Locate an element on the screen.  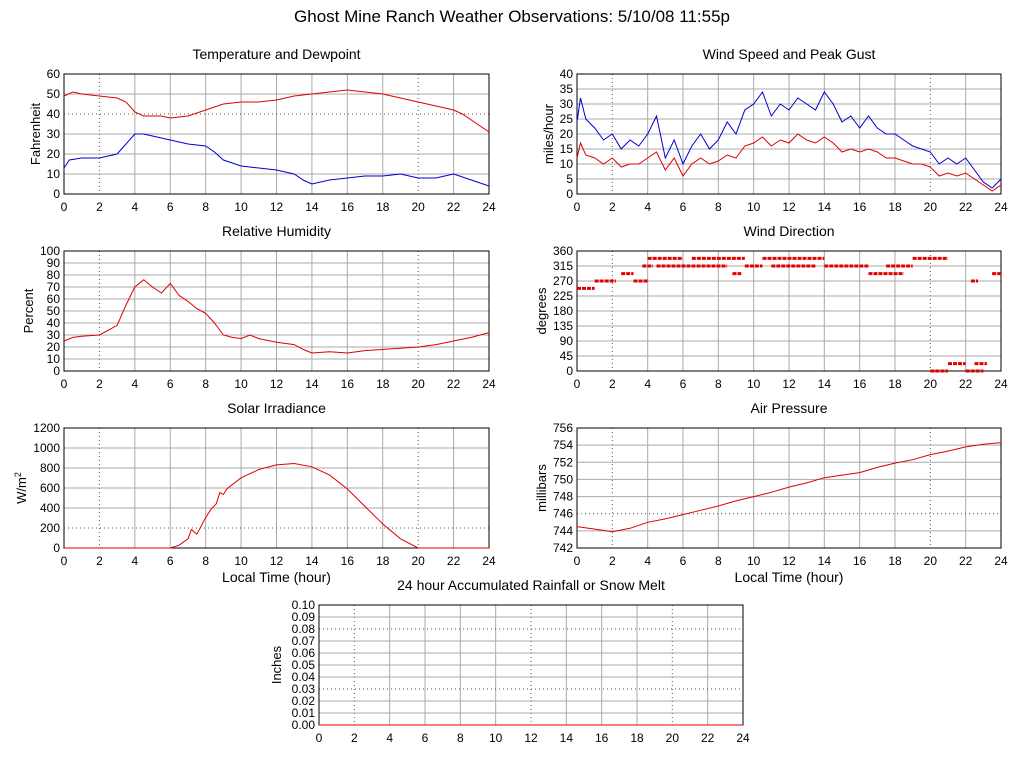
rain-ytick-label: 0.01 is located at coordinates (304, 713).